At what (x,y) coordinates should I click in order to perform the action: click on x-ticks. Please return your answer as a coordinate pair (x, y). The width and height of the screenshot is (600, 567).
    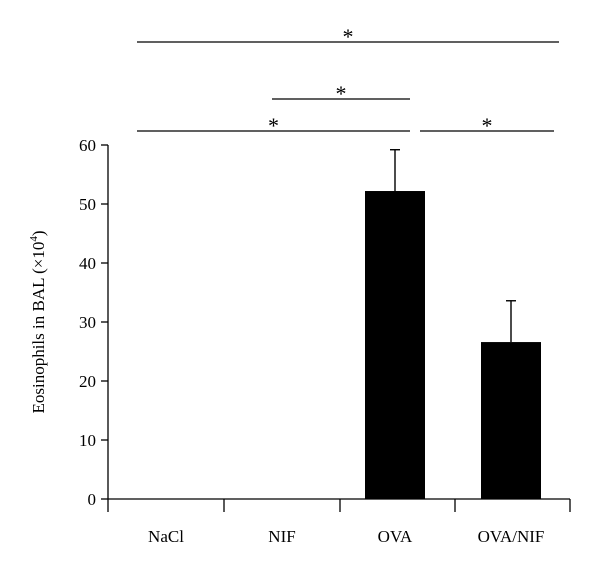
    Looking at the image, I should click on (339, 505).